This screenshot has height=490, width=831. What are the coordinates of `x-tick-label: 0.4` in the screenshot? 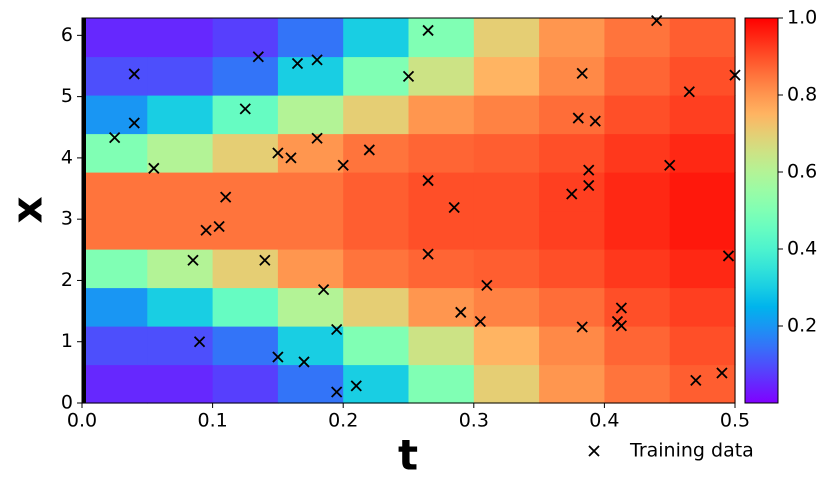 It's located at (604, 421).